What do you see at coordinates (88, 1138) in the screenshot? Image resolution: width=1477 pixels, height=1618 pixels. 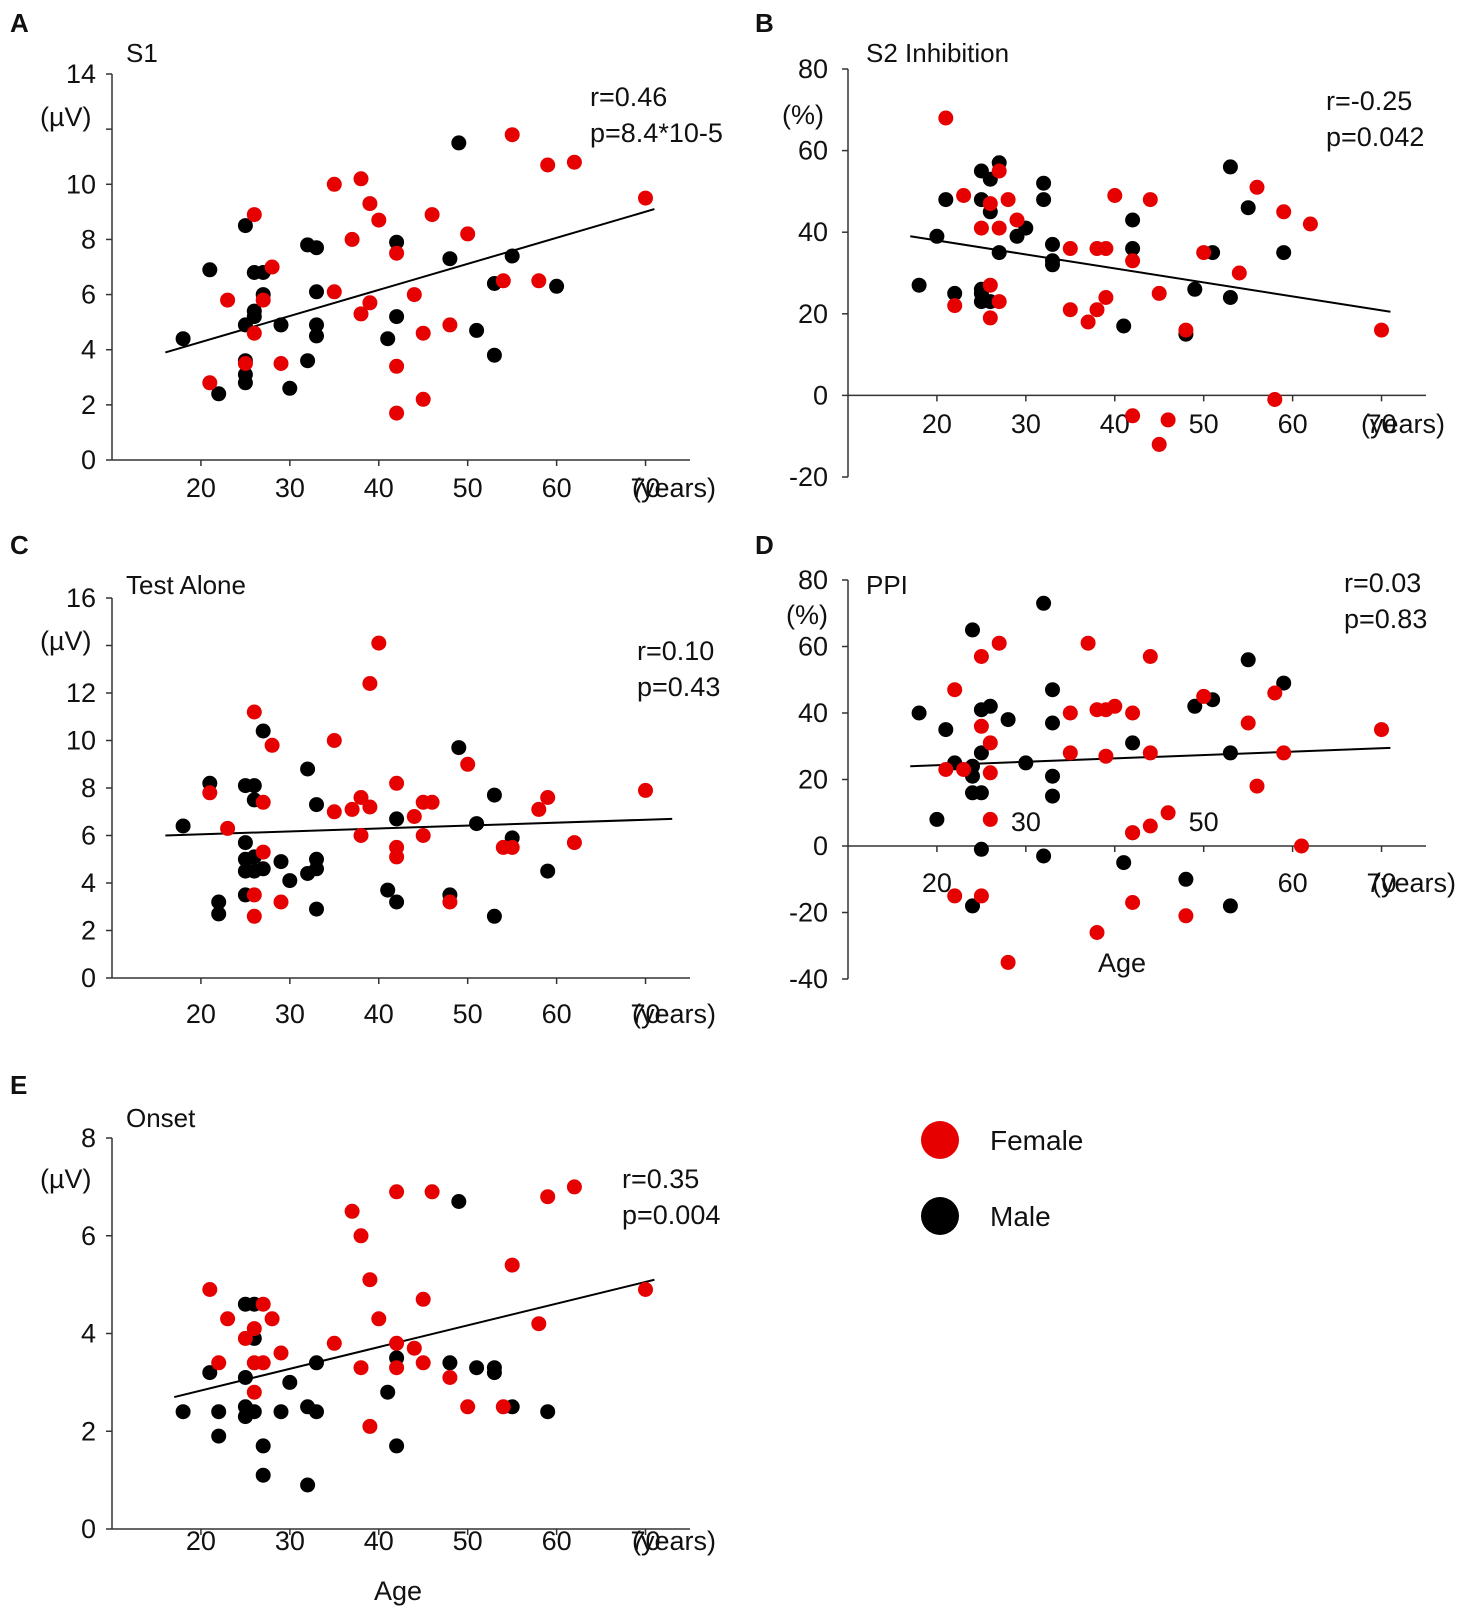 I see `panel-e-y-tick-label: 8` at bounding box center [88, 1138].